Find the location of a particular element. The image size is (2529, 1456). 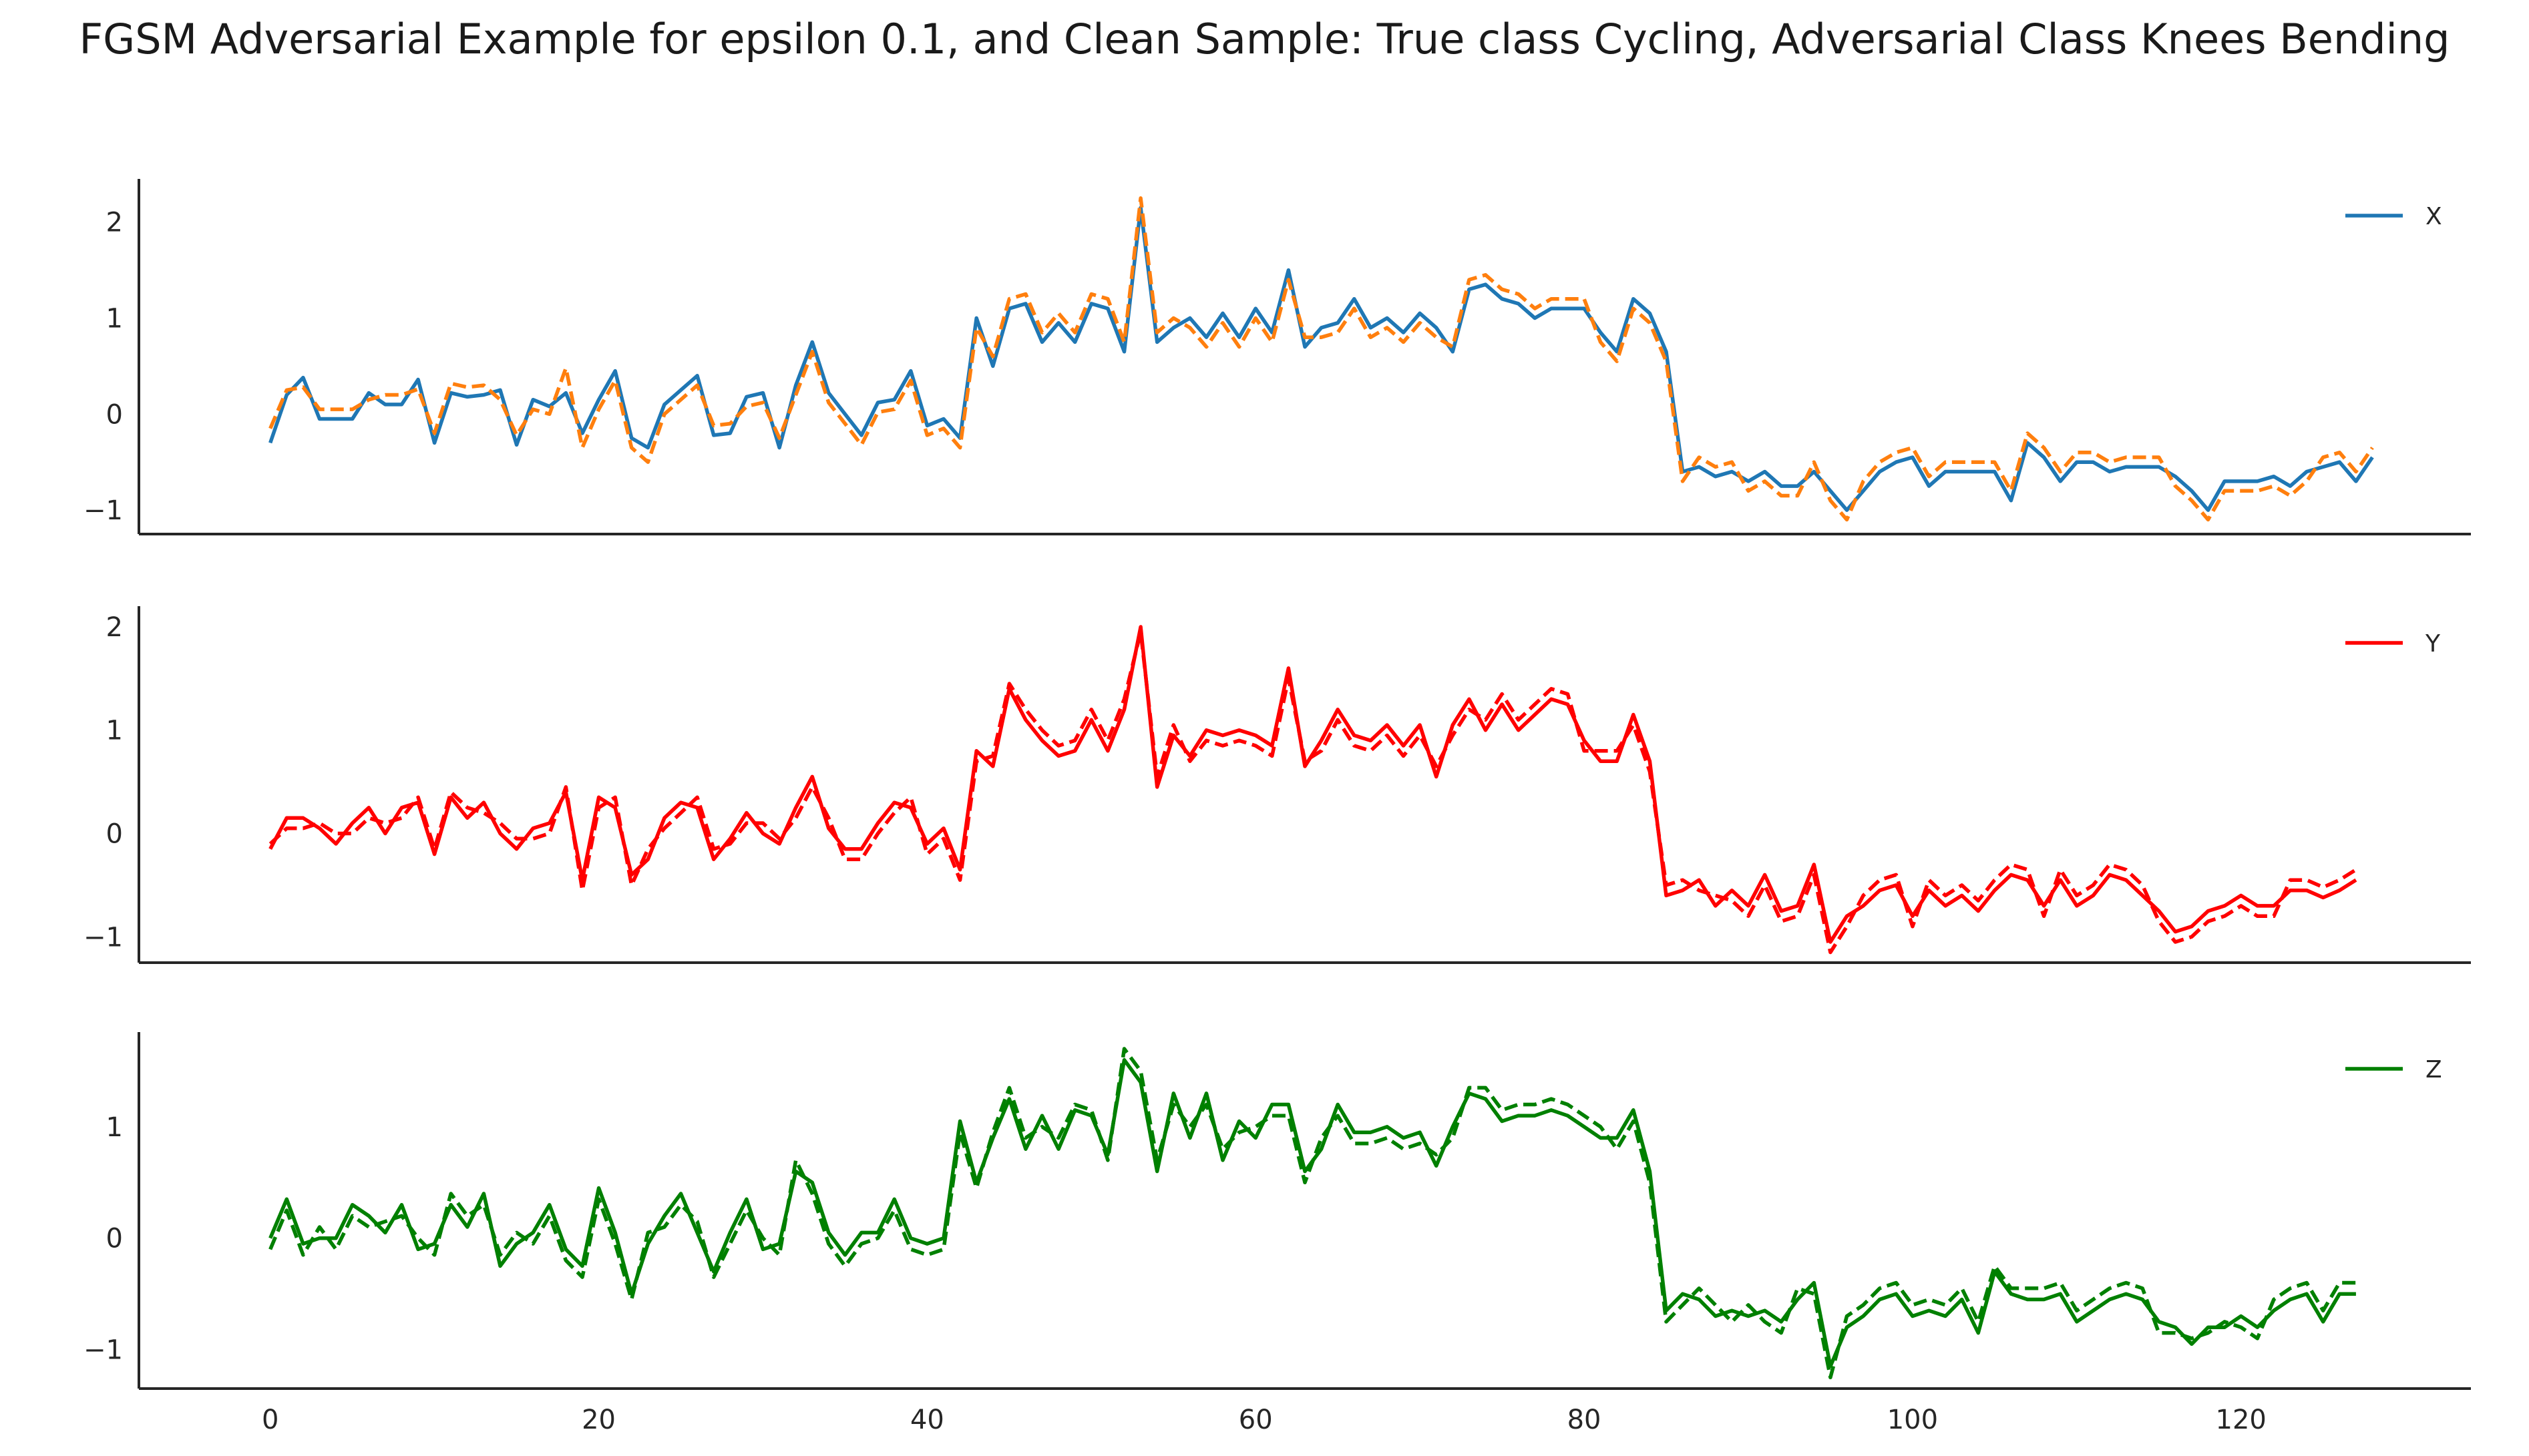

svg-text: 120 is located at coordinates (2242, 1420).